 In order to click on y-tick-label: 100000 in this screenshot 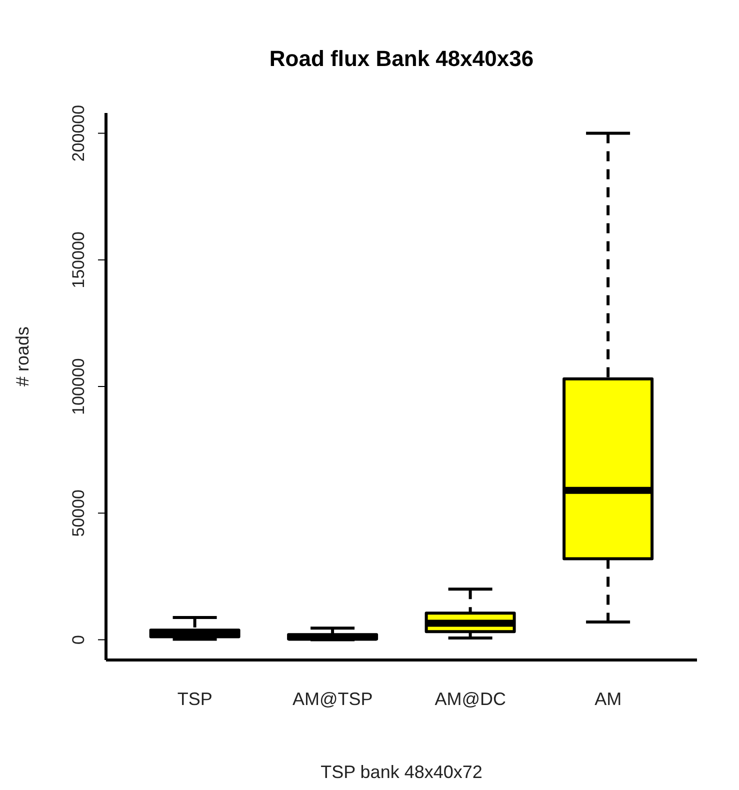, I will do `click(78, 386)`.